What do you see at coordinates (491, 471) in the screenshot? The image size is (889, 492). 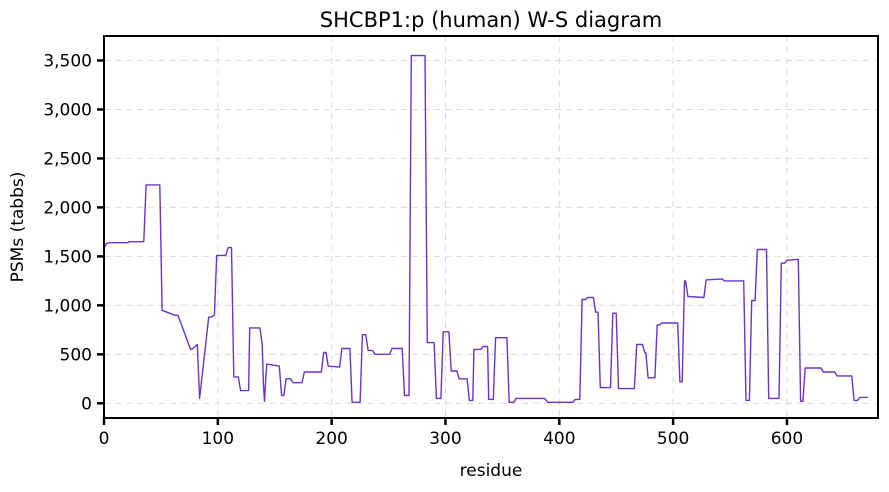 I see `x-axis-label: residue` at bounding box center [491, 471].